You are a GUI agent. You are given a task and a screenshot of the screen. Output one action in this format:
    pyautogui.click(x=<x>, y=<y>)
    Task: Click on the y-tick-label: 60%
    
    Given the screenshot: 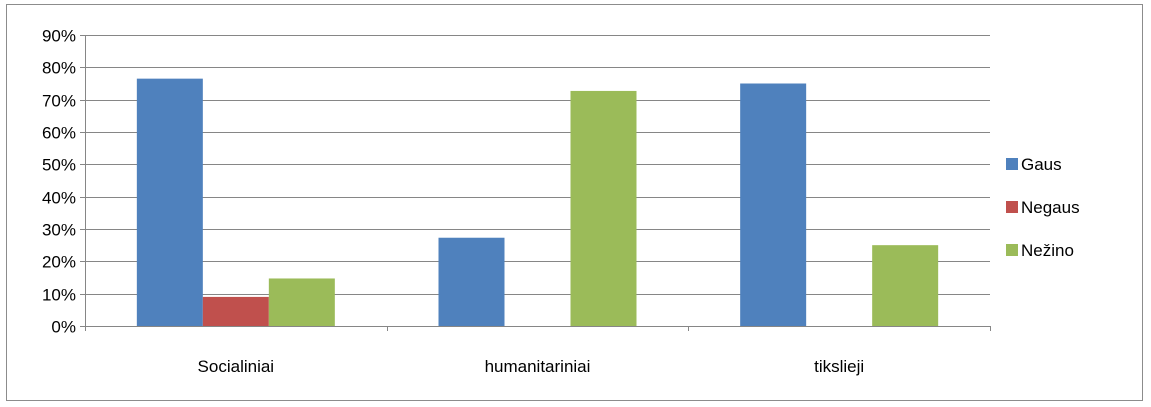 What is the action you would take?
    pyautogui.click(x=59, y=133)
    